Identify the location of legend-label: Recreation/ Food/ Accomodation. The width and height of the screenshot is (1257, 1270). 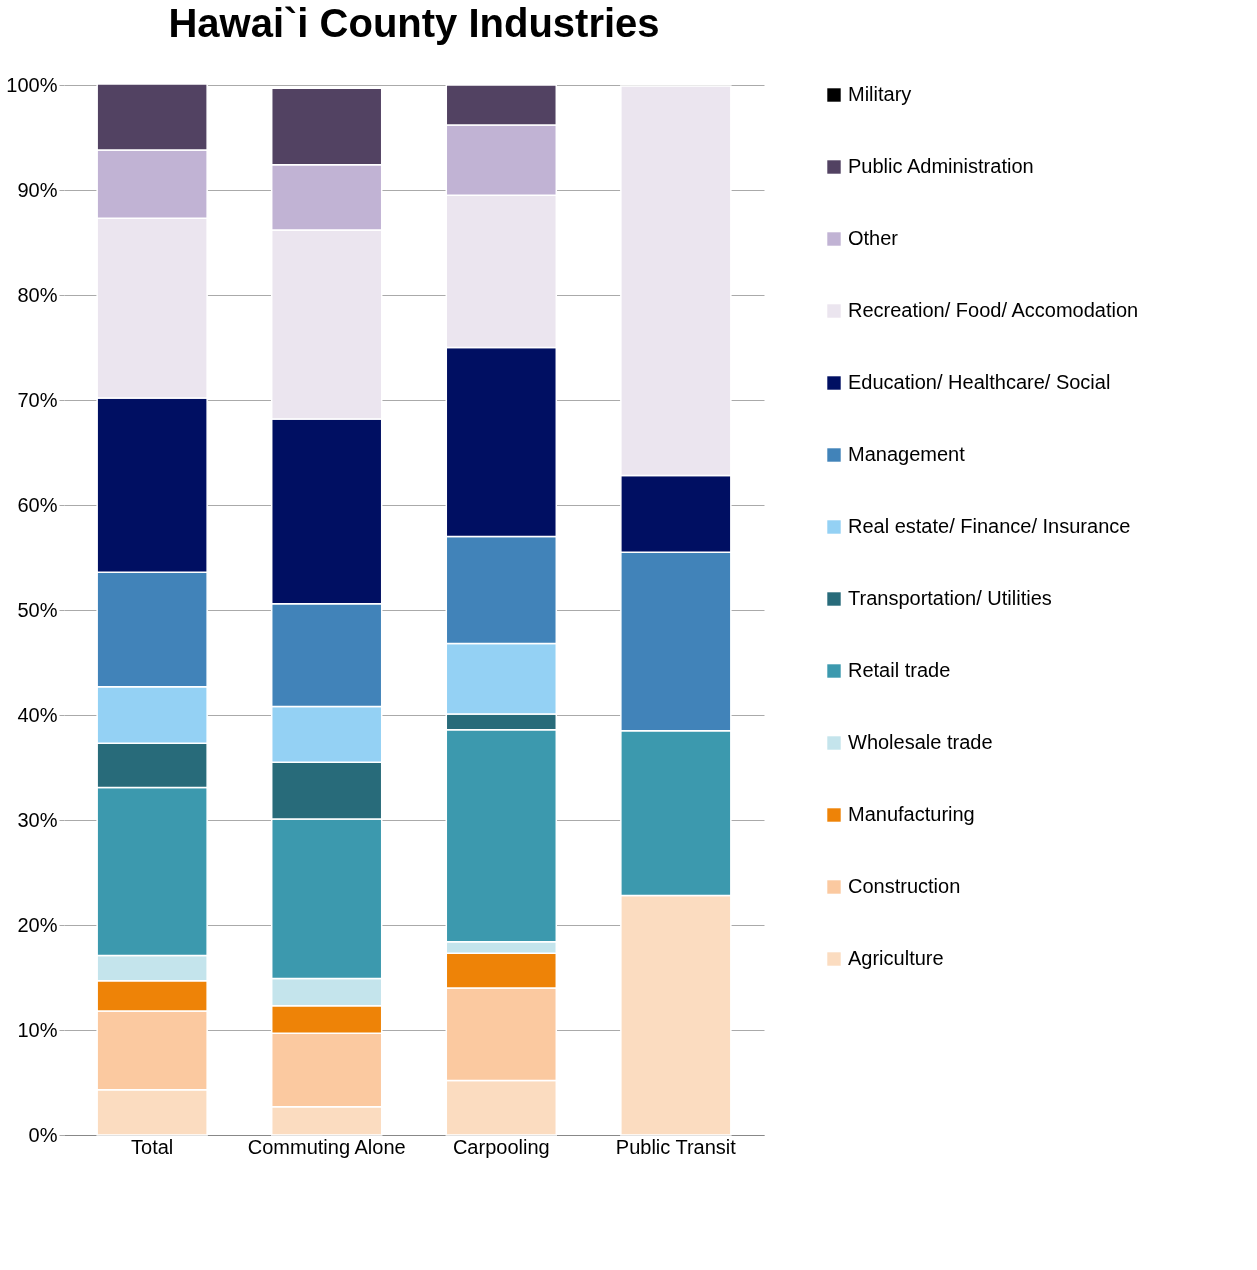
(993, 310).